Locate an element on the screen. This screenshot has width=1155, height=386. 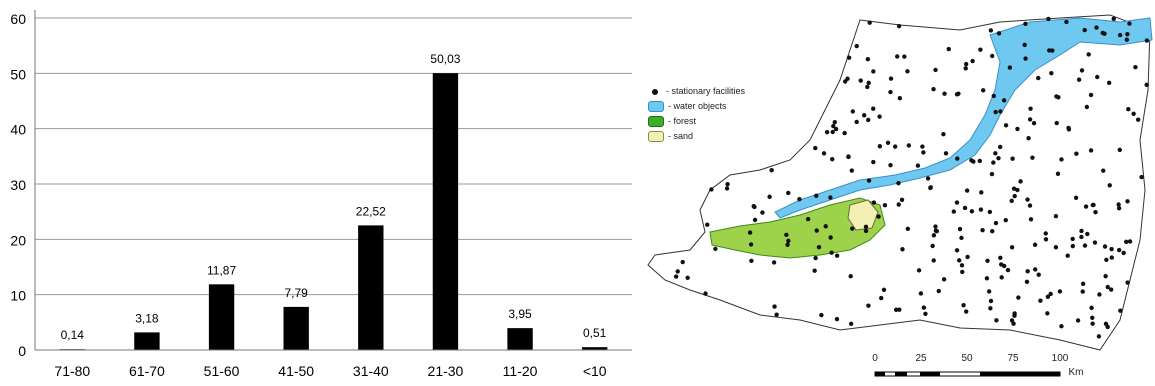
y-tick-label: 60 is located at coordinates (18, 19).